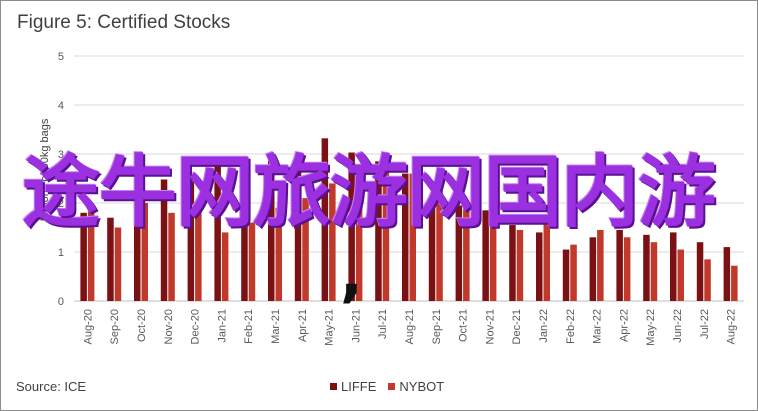  What do you see at coordinates (61, 57) in the screenshot?
I see `y-tick-label: 5` at bounding box center [61, 57].